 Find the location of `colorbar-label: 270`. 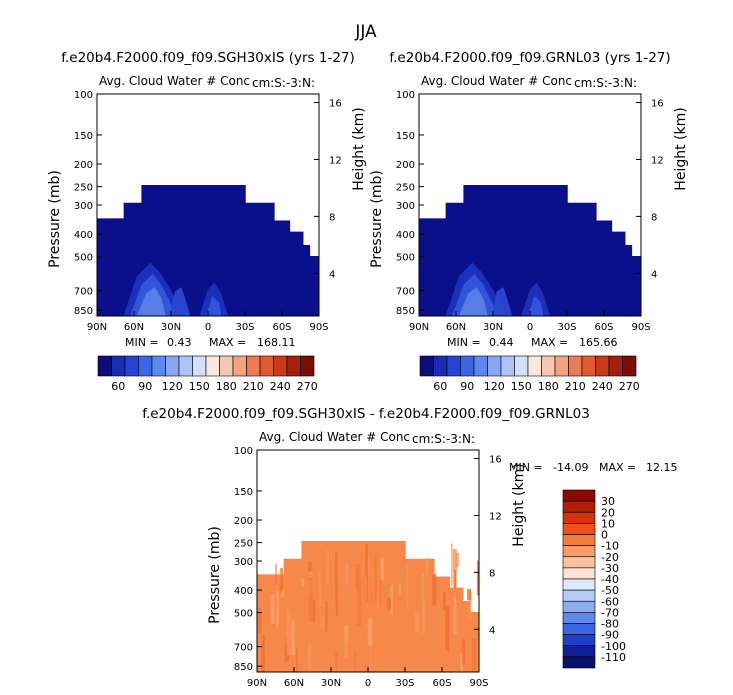

colorbar-label: 270 is located at coordinates (629, 386).